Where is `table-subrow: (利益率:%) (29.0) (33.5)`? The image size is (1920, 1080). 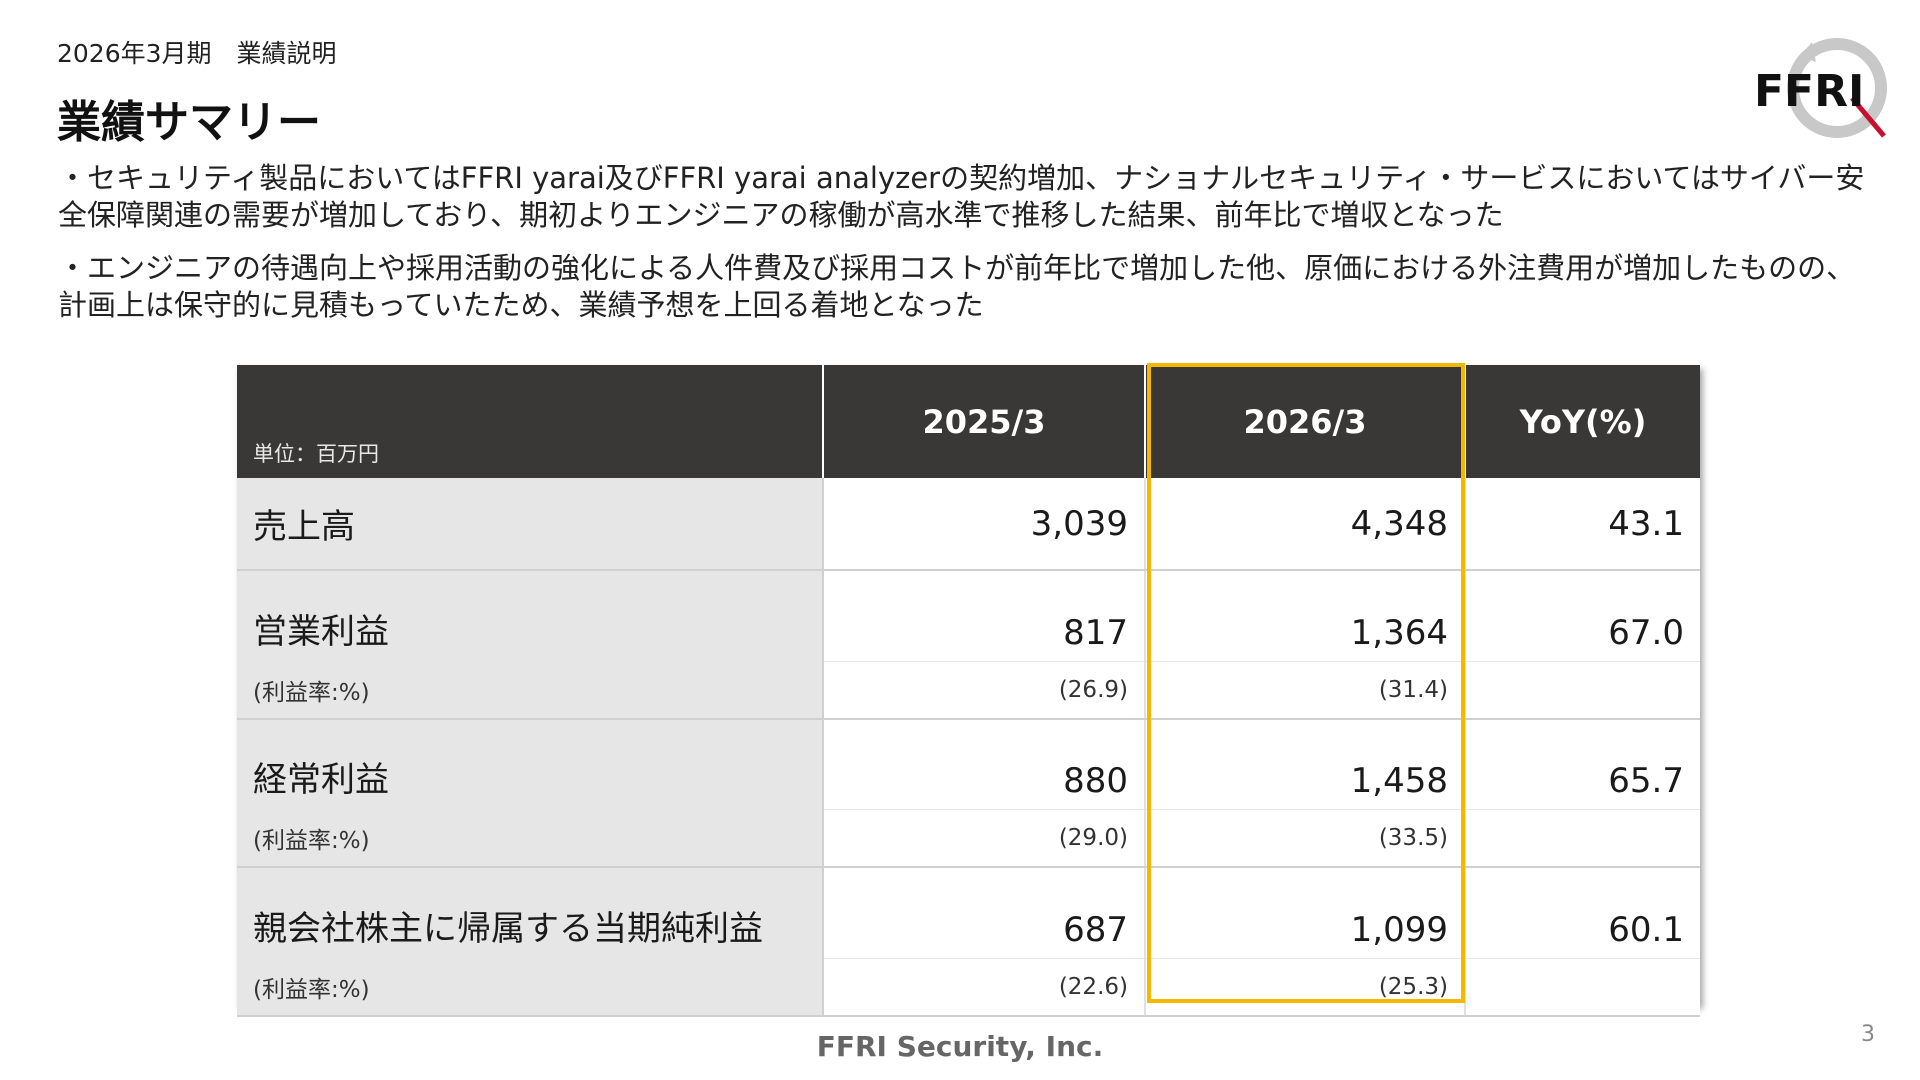 table-subrow: (利益率:%) (29.0) (33.5) is located at coordinates (968, 838).